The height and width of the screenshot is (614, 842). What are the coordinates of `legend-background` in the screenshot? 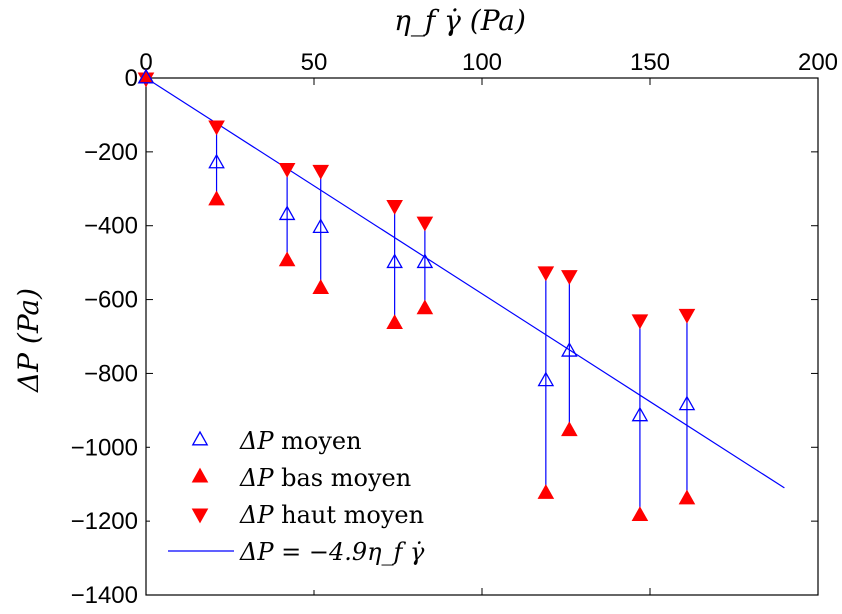 It's located at (310, 505).